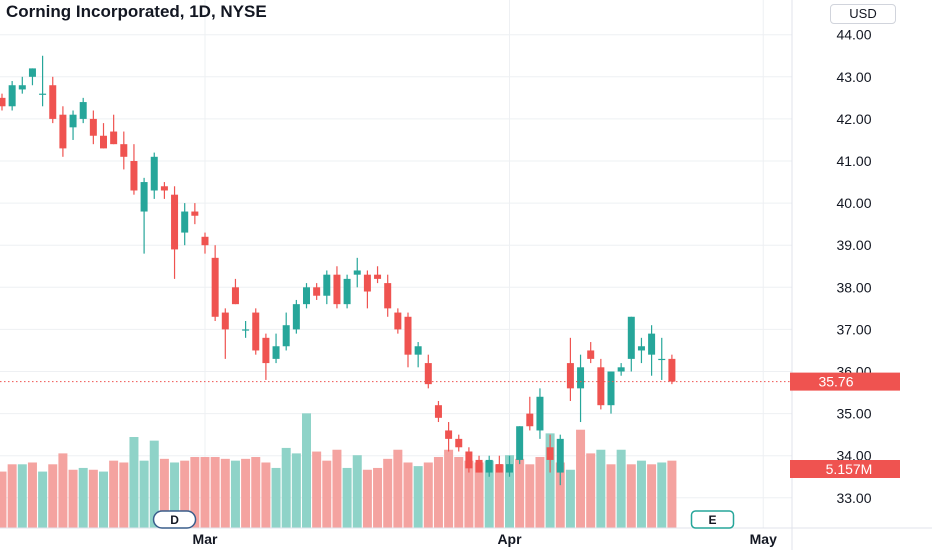  What do you see at coordinates (853, 35) in the screenshot?
I see `y-axis-tick-label: 44.00` at bounding box center [853, 35].